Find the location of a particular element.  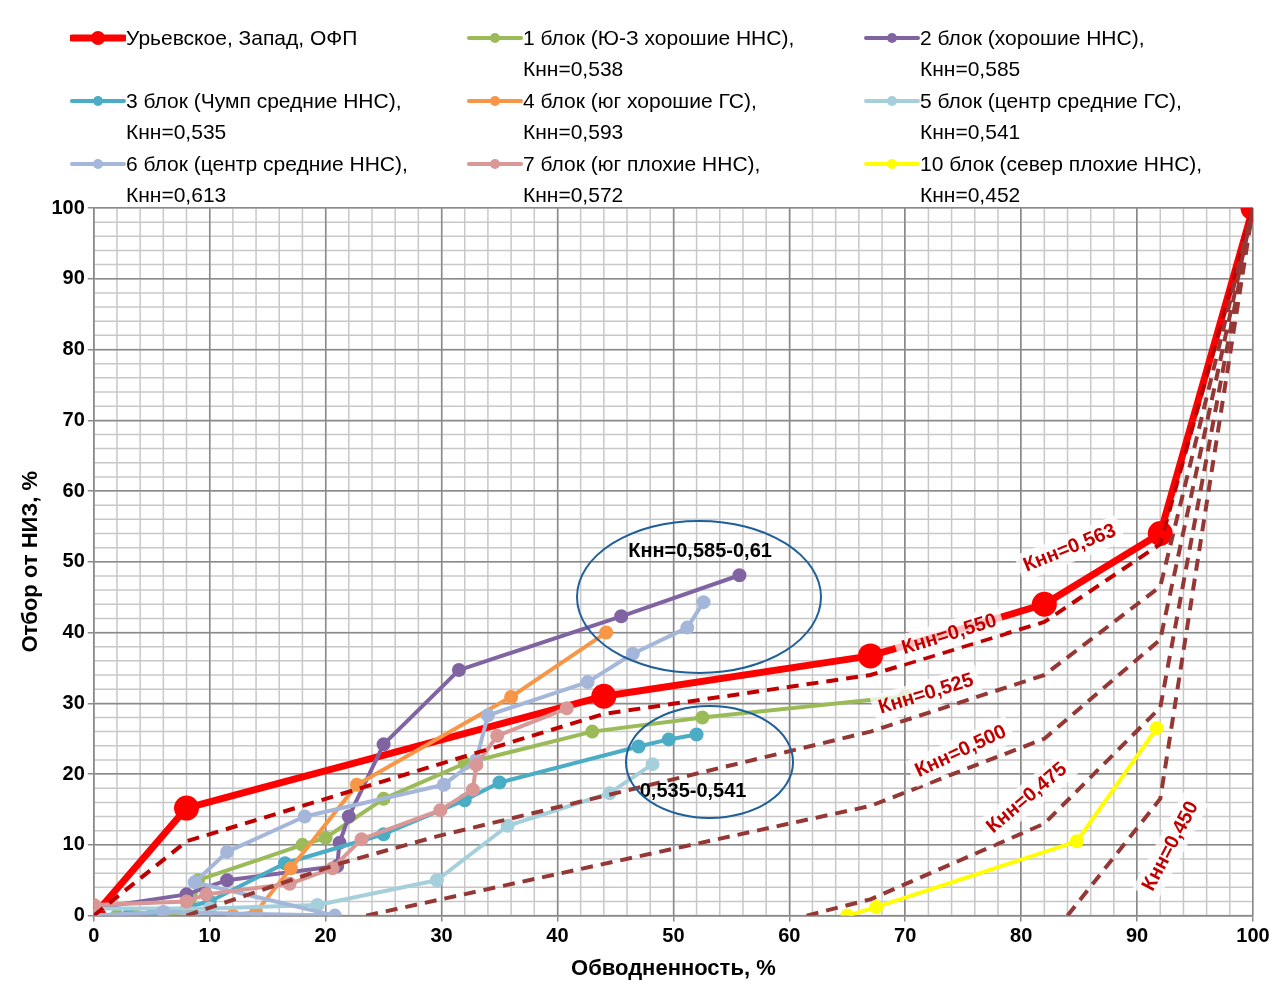

x-tick-label: 70 is located at coordinates (905, 935).